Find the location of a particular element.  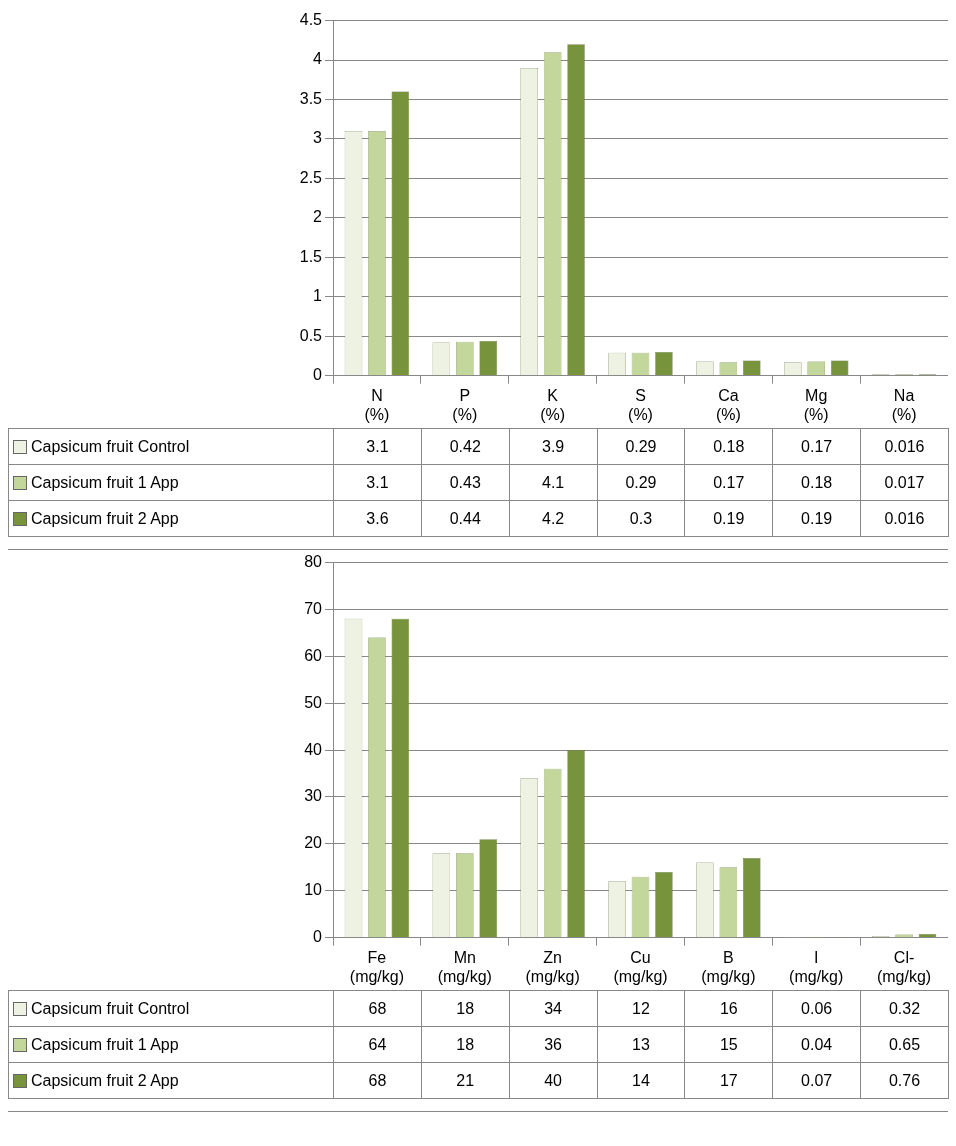

x-tick-label: S (%) is located at coordinates (640, 404).